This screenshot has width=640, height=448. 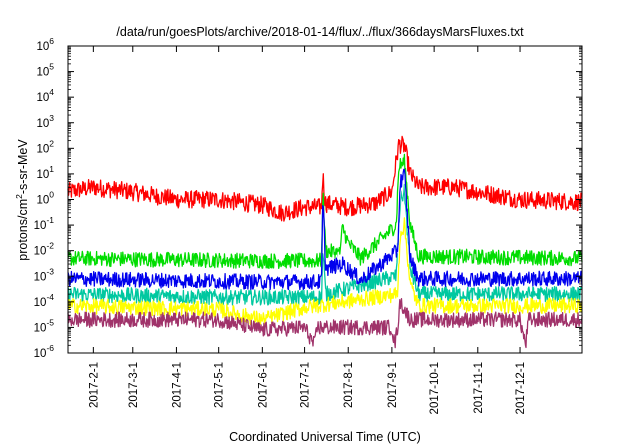 I want to click on y-tick-label: 10⁻³, so click(x=44, y=274).